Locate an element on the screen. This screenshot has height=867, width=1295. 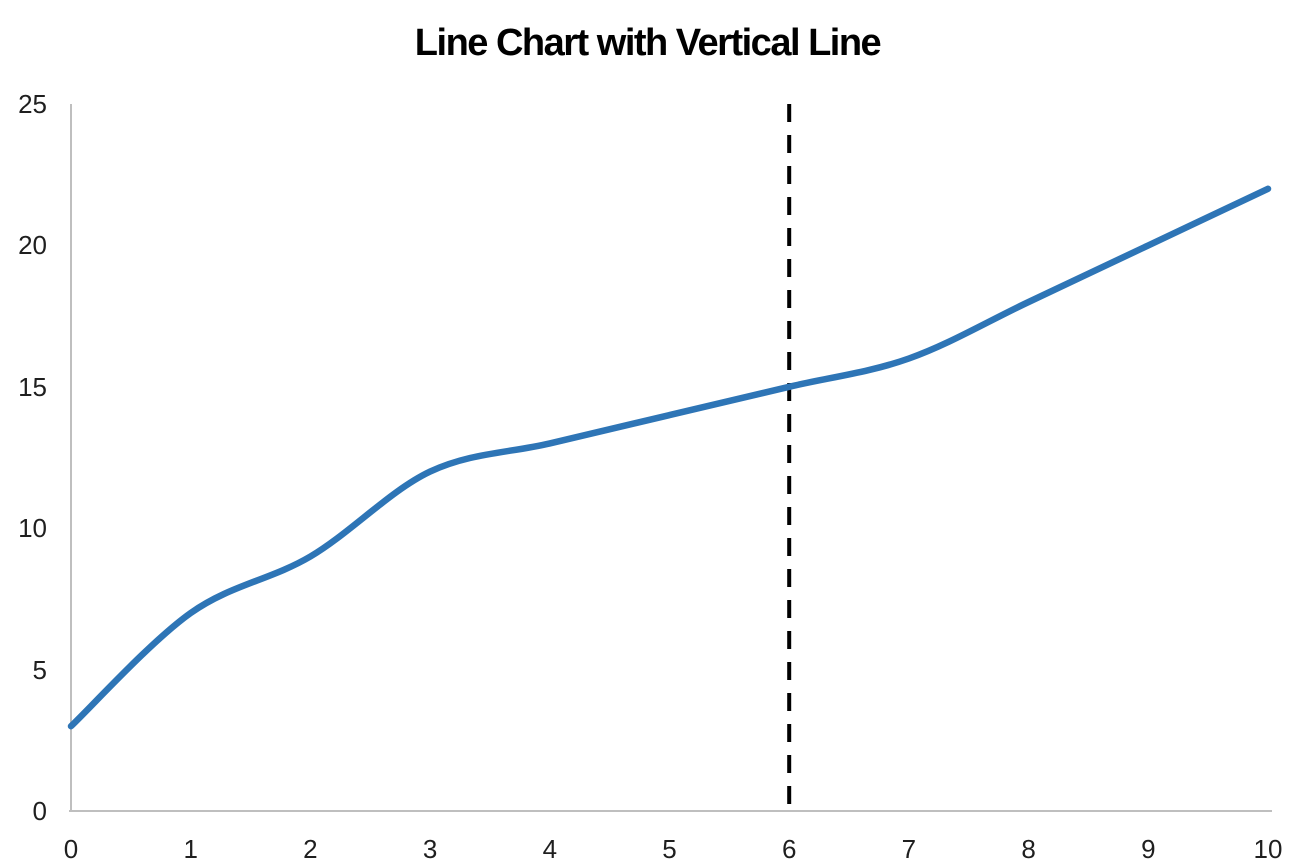
y-tick-label: 10 is located at coordinates (32, 528).